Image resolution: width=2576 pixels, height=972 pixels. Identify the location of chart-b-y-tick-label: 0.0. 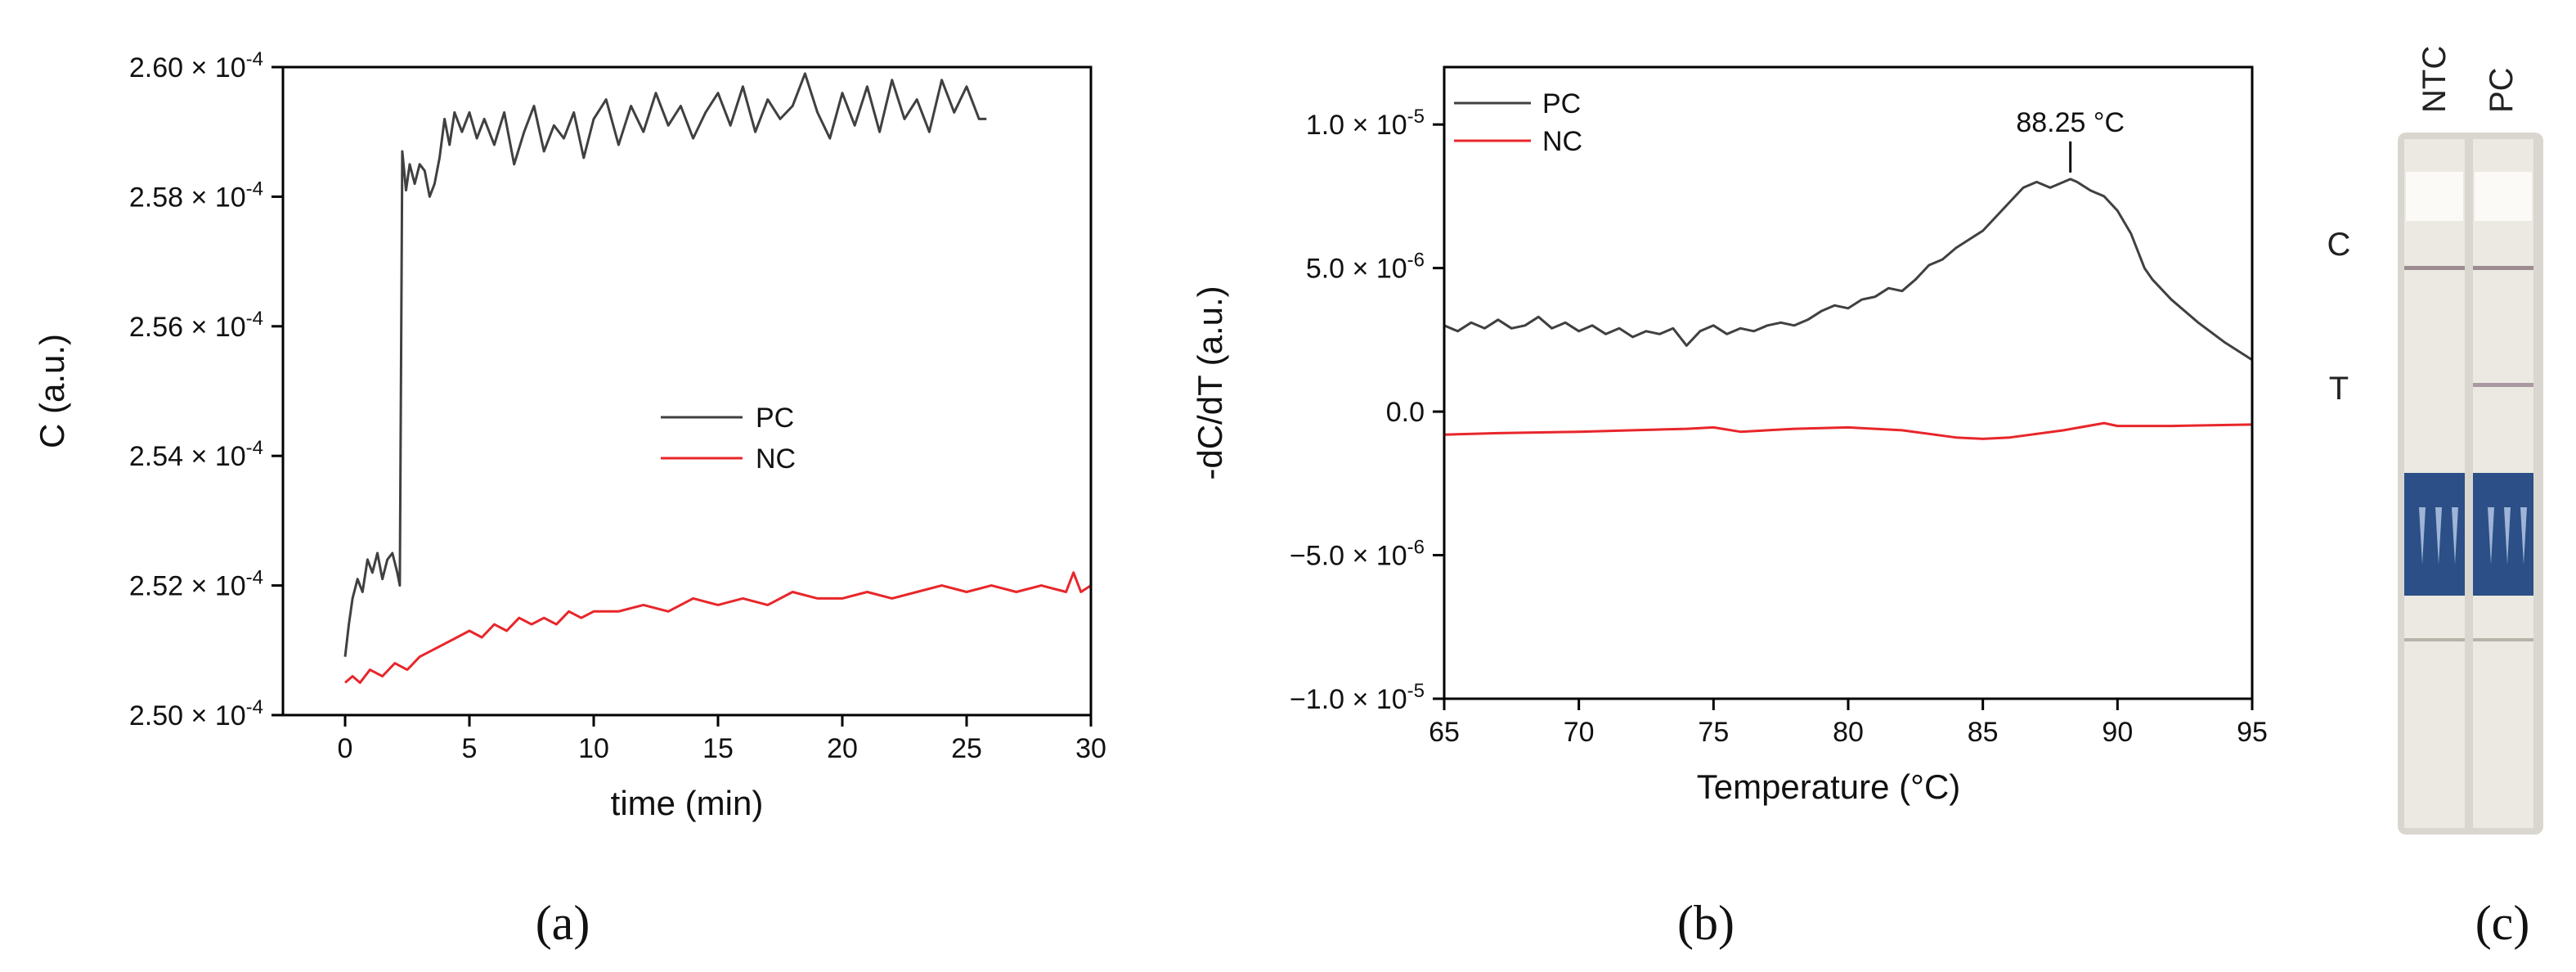
(1405, 413).